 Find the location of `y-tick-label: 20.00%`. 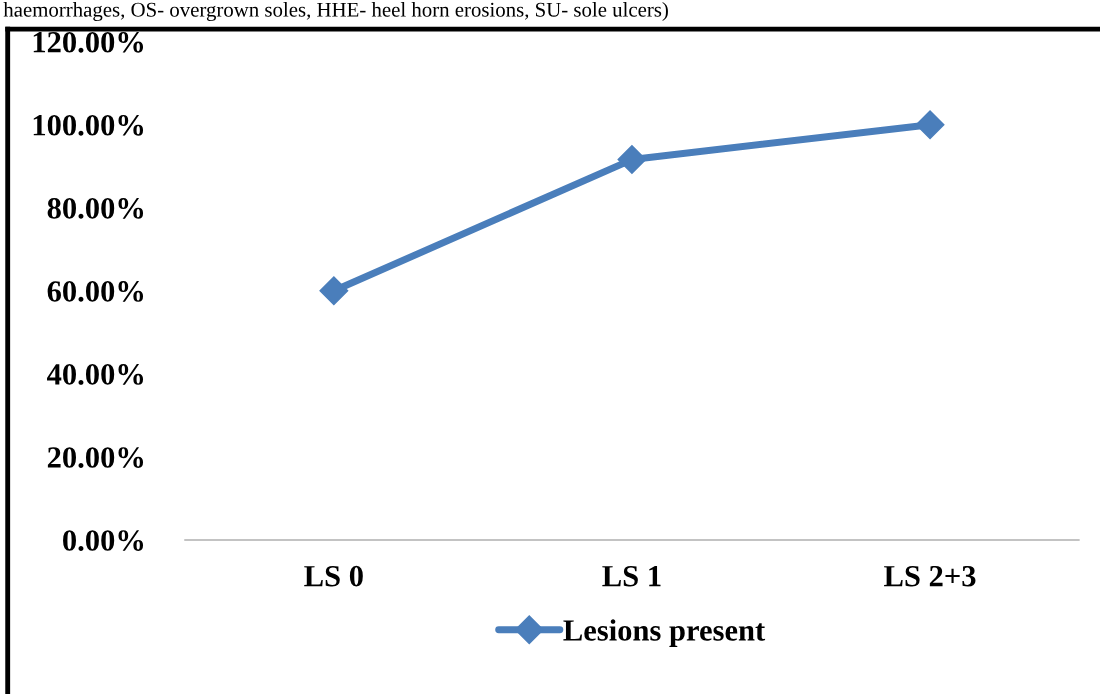

y-tick-label: 20.00% is located at coordinates (95, 457).